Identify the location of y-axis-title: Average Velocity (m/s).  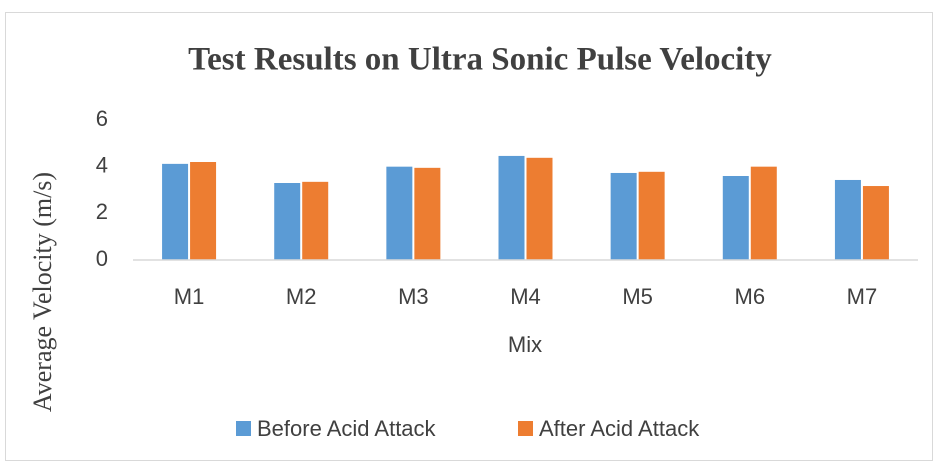
(42, 292).